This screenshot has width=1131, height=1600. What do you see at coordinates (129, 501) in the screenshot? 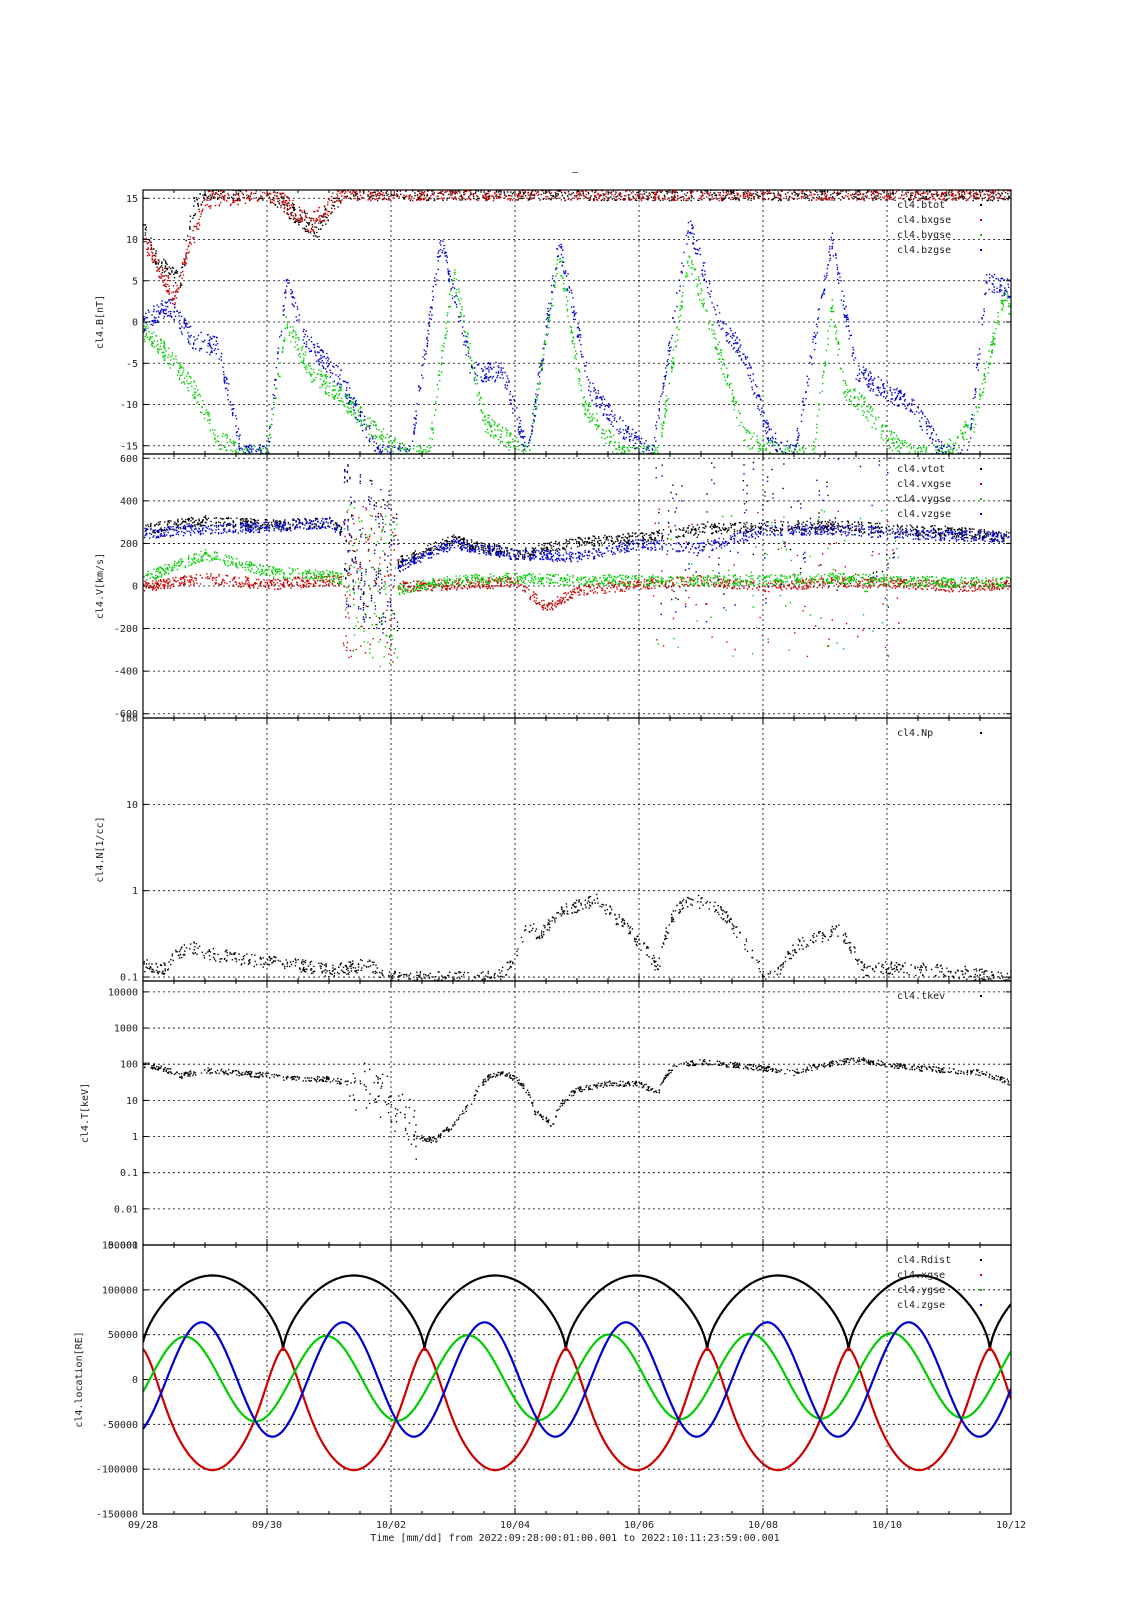
I see `y-tick-label: 400` at bounding box center [129, 501].